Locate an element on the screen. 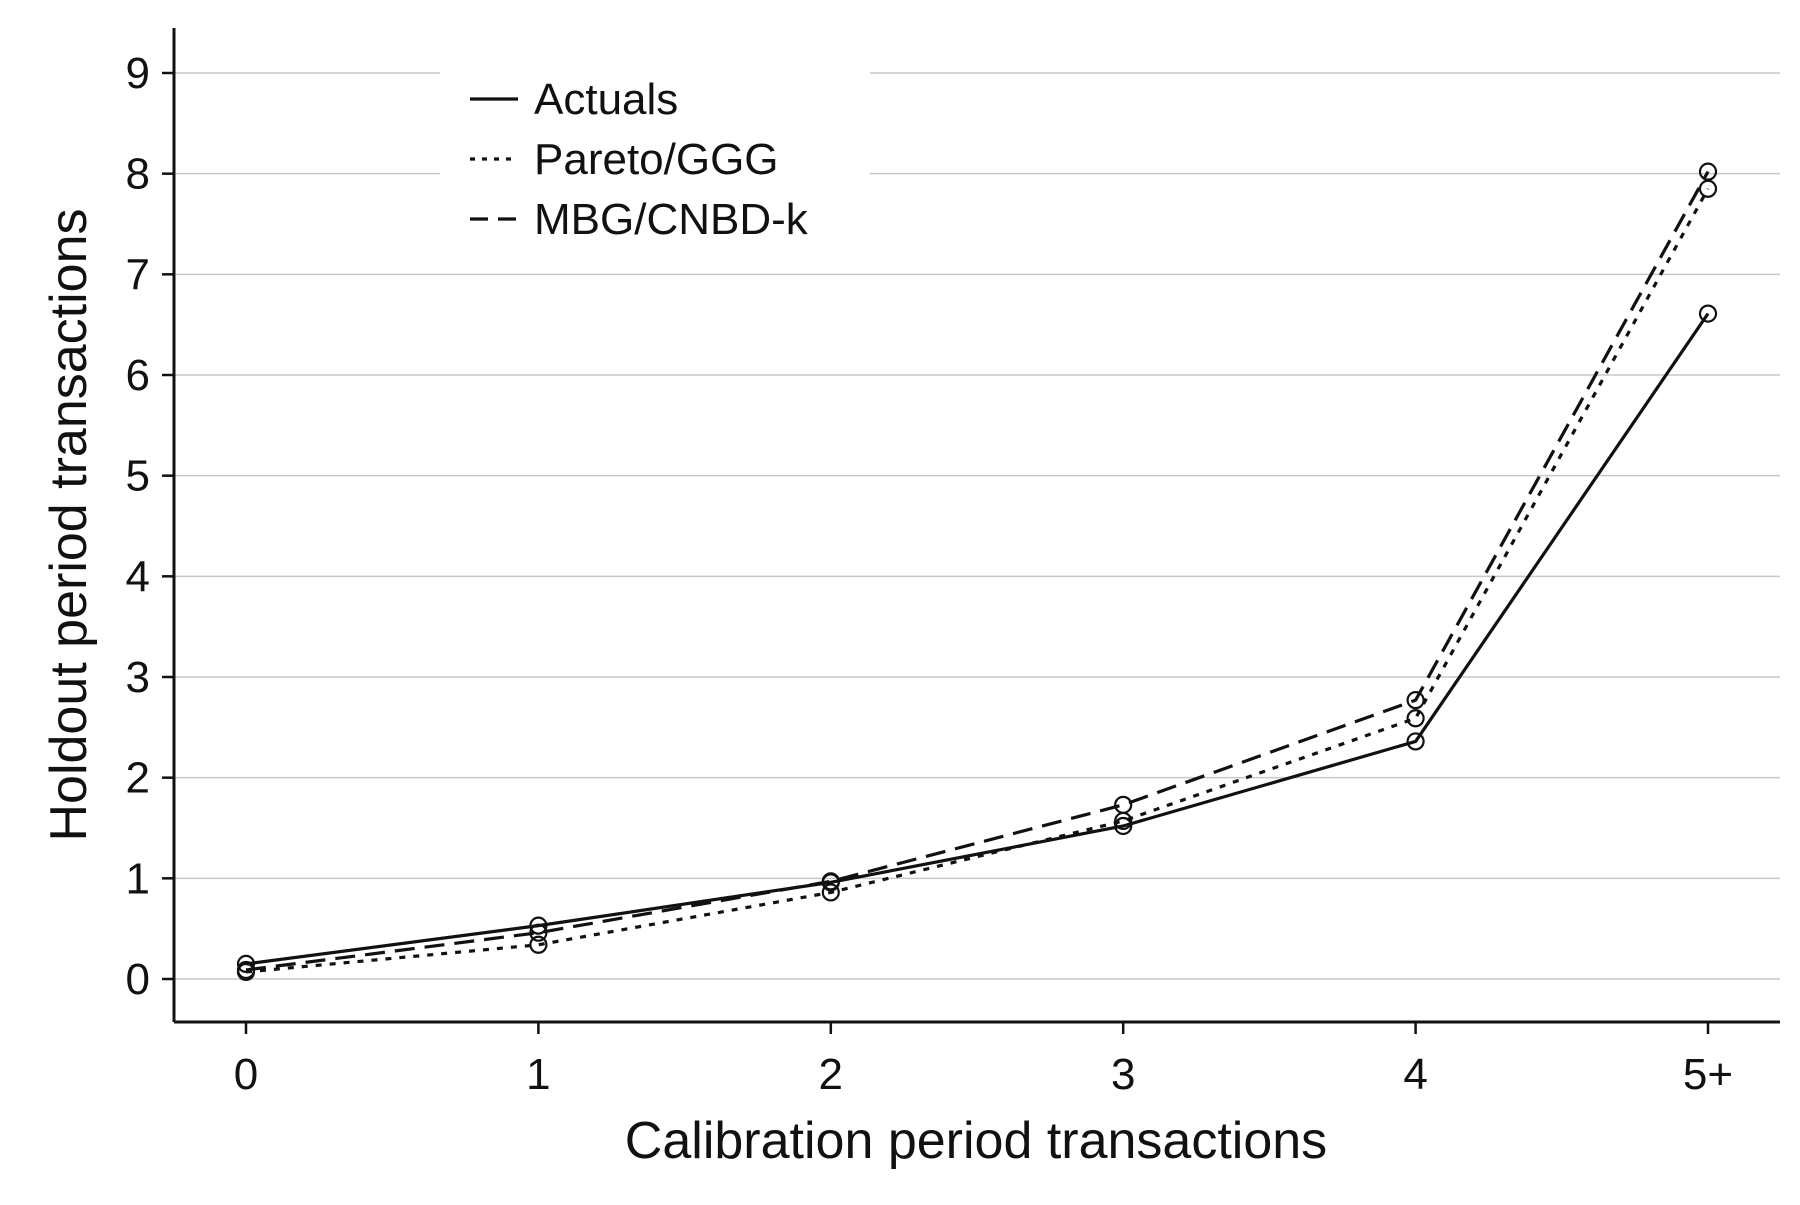 Image resolution: width=1800 pixels, height=1205 pixels. y-axis-title: Holdout period transactions is located at coordinates (69, 524).